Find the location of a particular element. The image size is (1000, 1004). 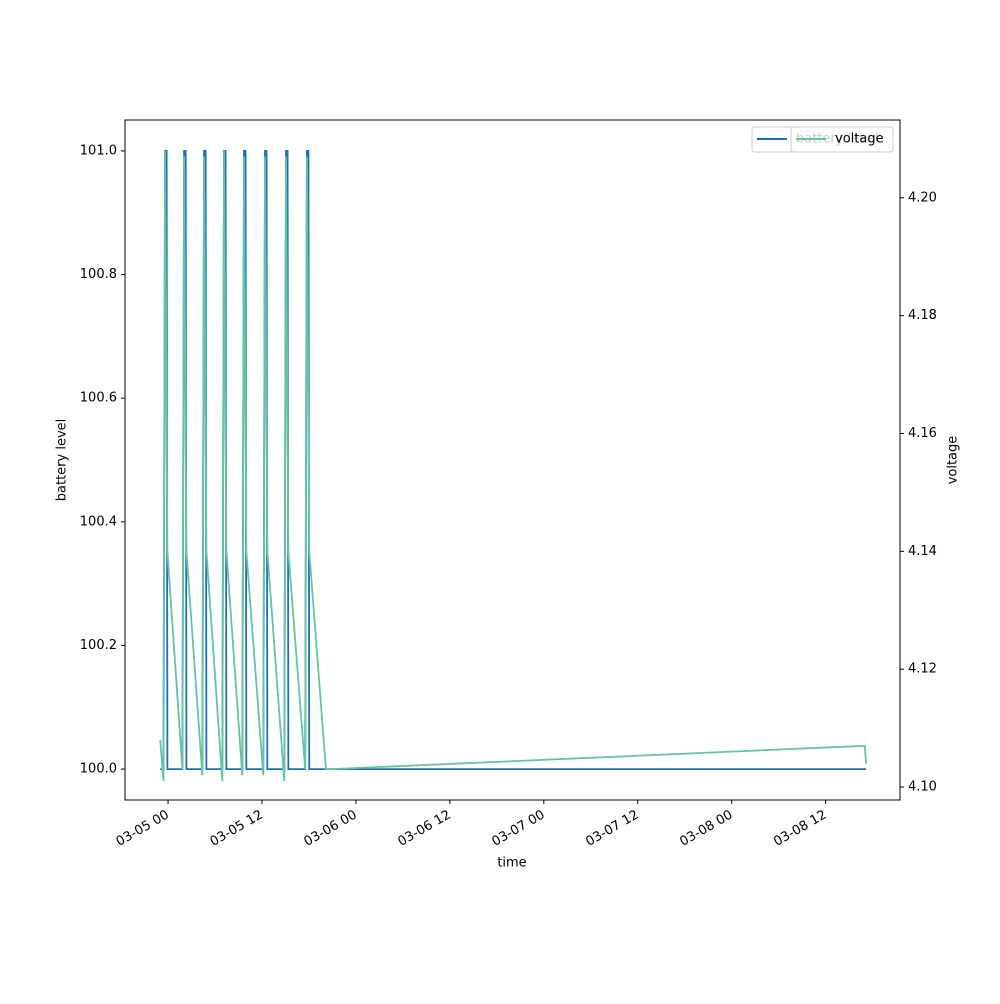

x-tick-label: 03-05 00 is located at coordinates (143, 829).